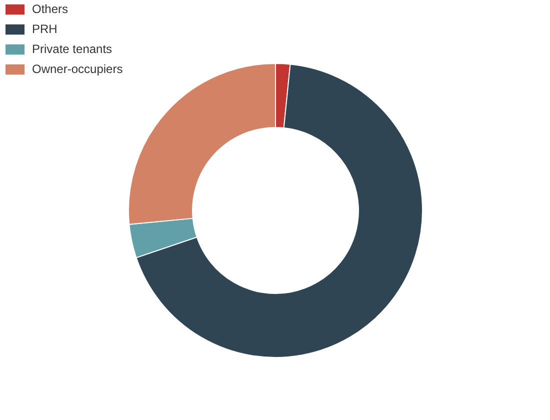 The width and height of the screenshot is (550, 420). I want to click on legend-label: Others, so click(50, 9).